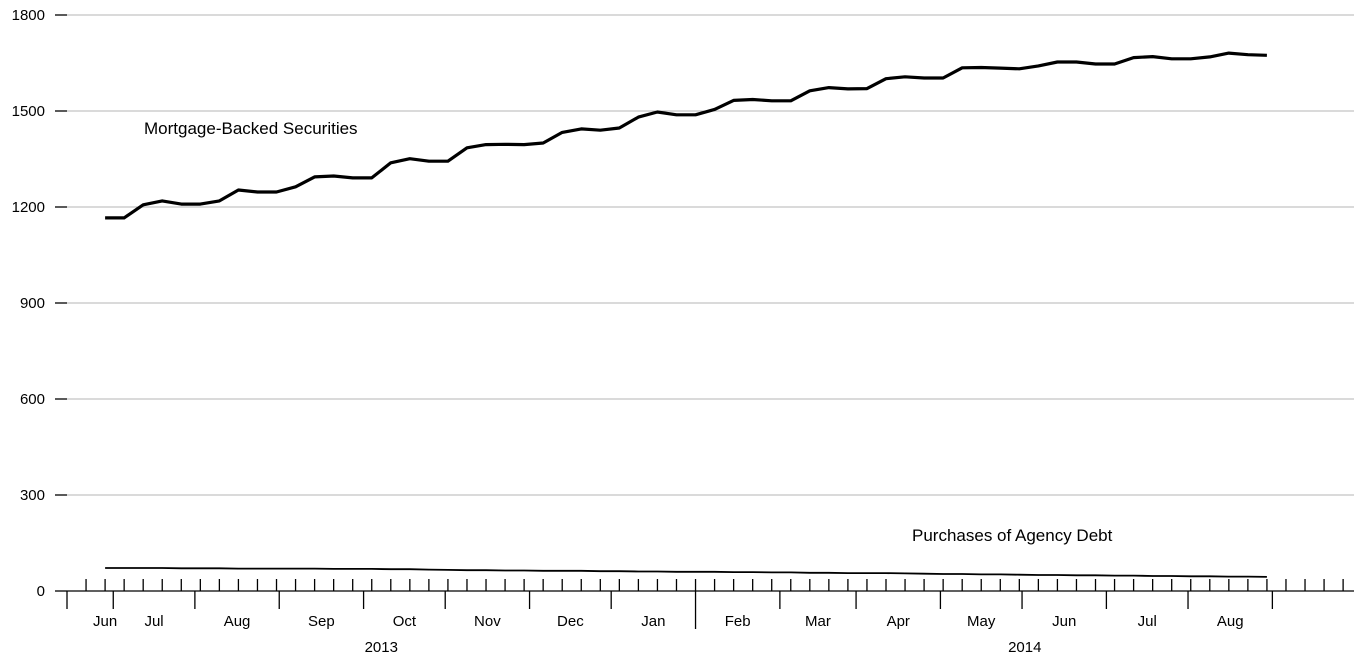 The width and height of the screenshot is (1360, 658). I want to click on x-month-label: Dec, so click(570, 621).